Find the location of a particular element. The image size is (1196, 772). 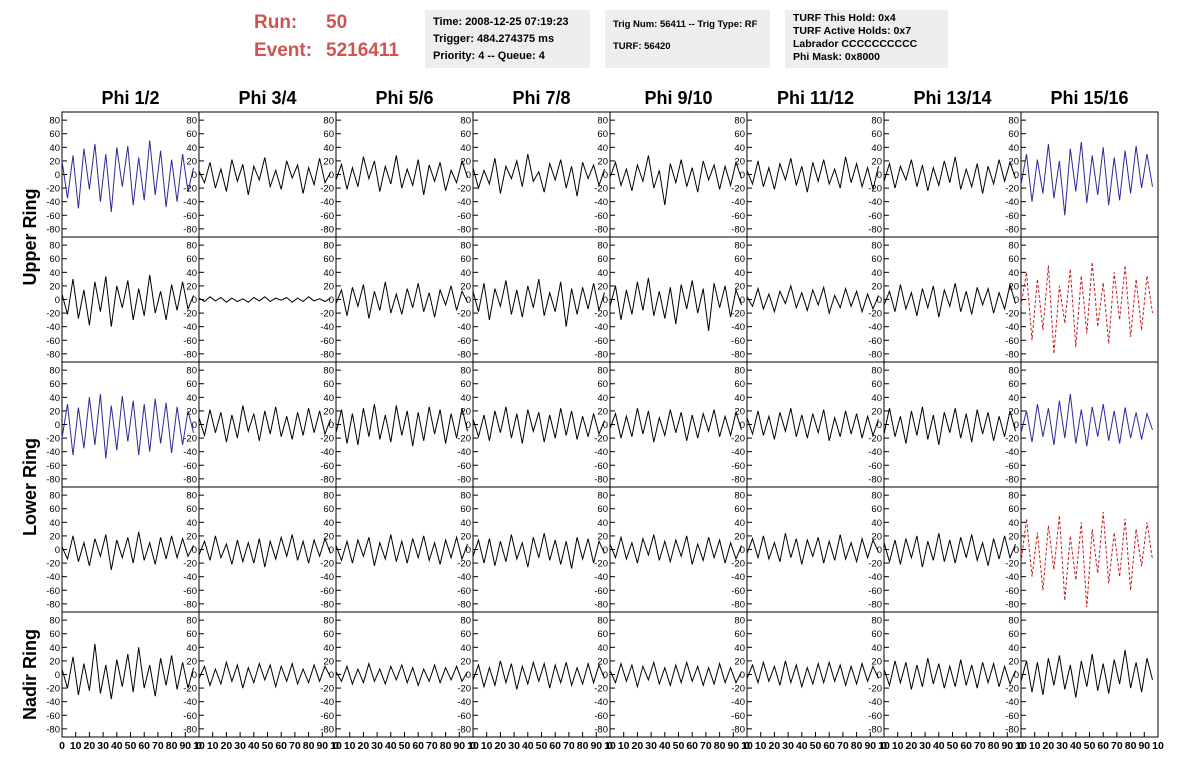

x-tick-label: 60 is located at coordinates (281, 746).